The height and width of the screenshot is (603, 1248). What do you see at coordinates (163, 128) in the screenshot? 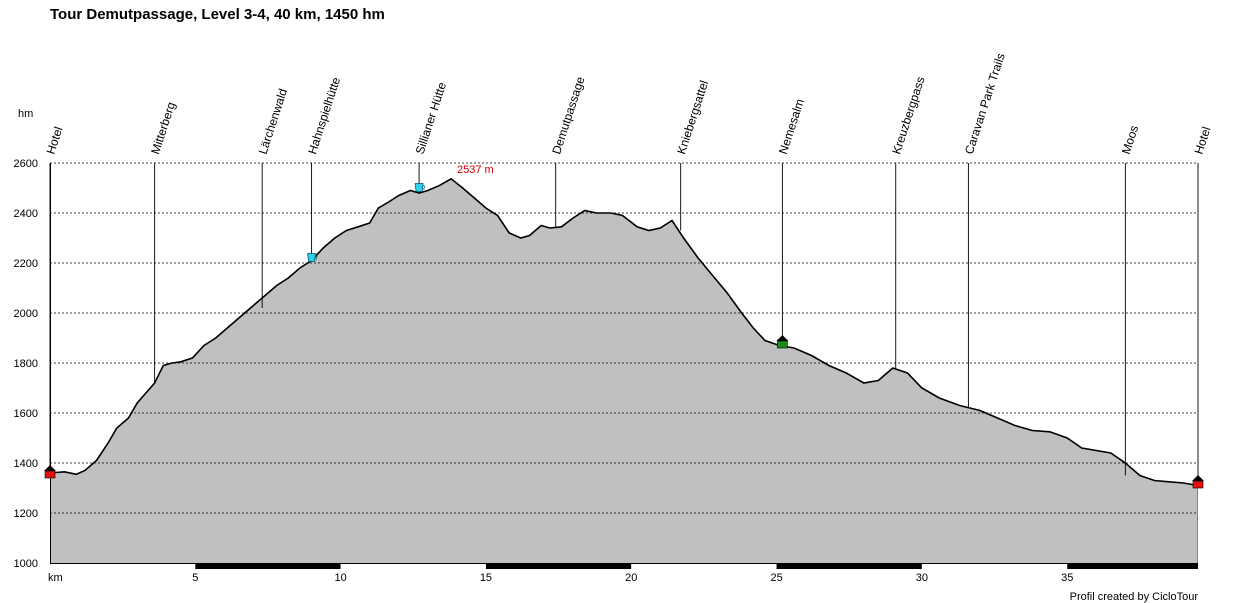
I see `waypoint-label-1: Mitterberg` at bounding box center [163, 128].